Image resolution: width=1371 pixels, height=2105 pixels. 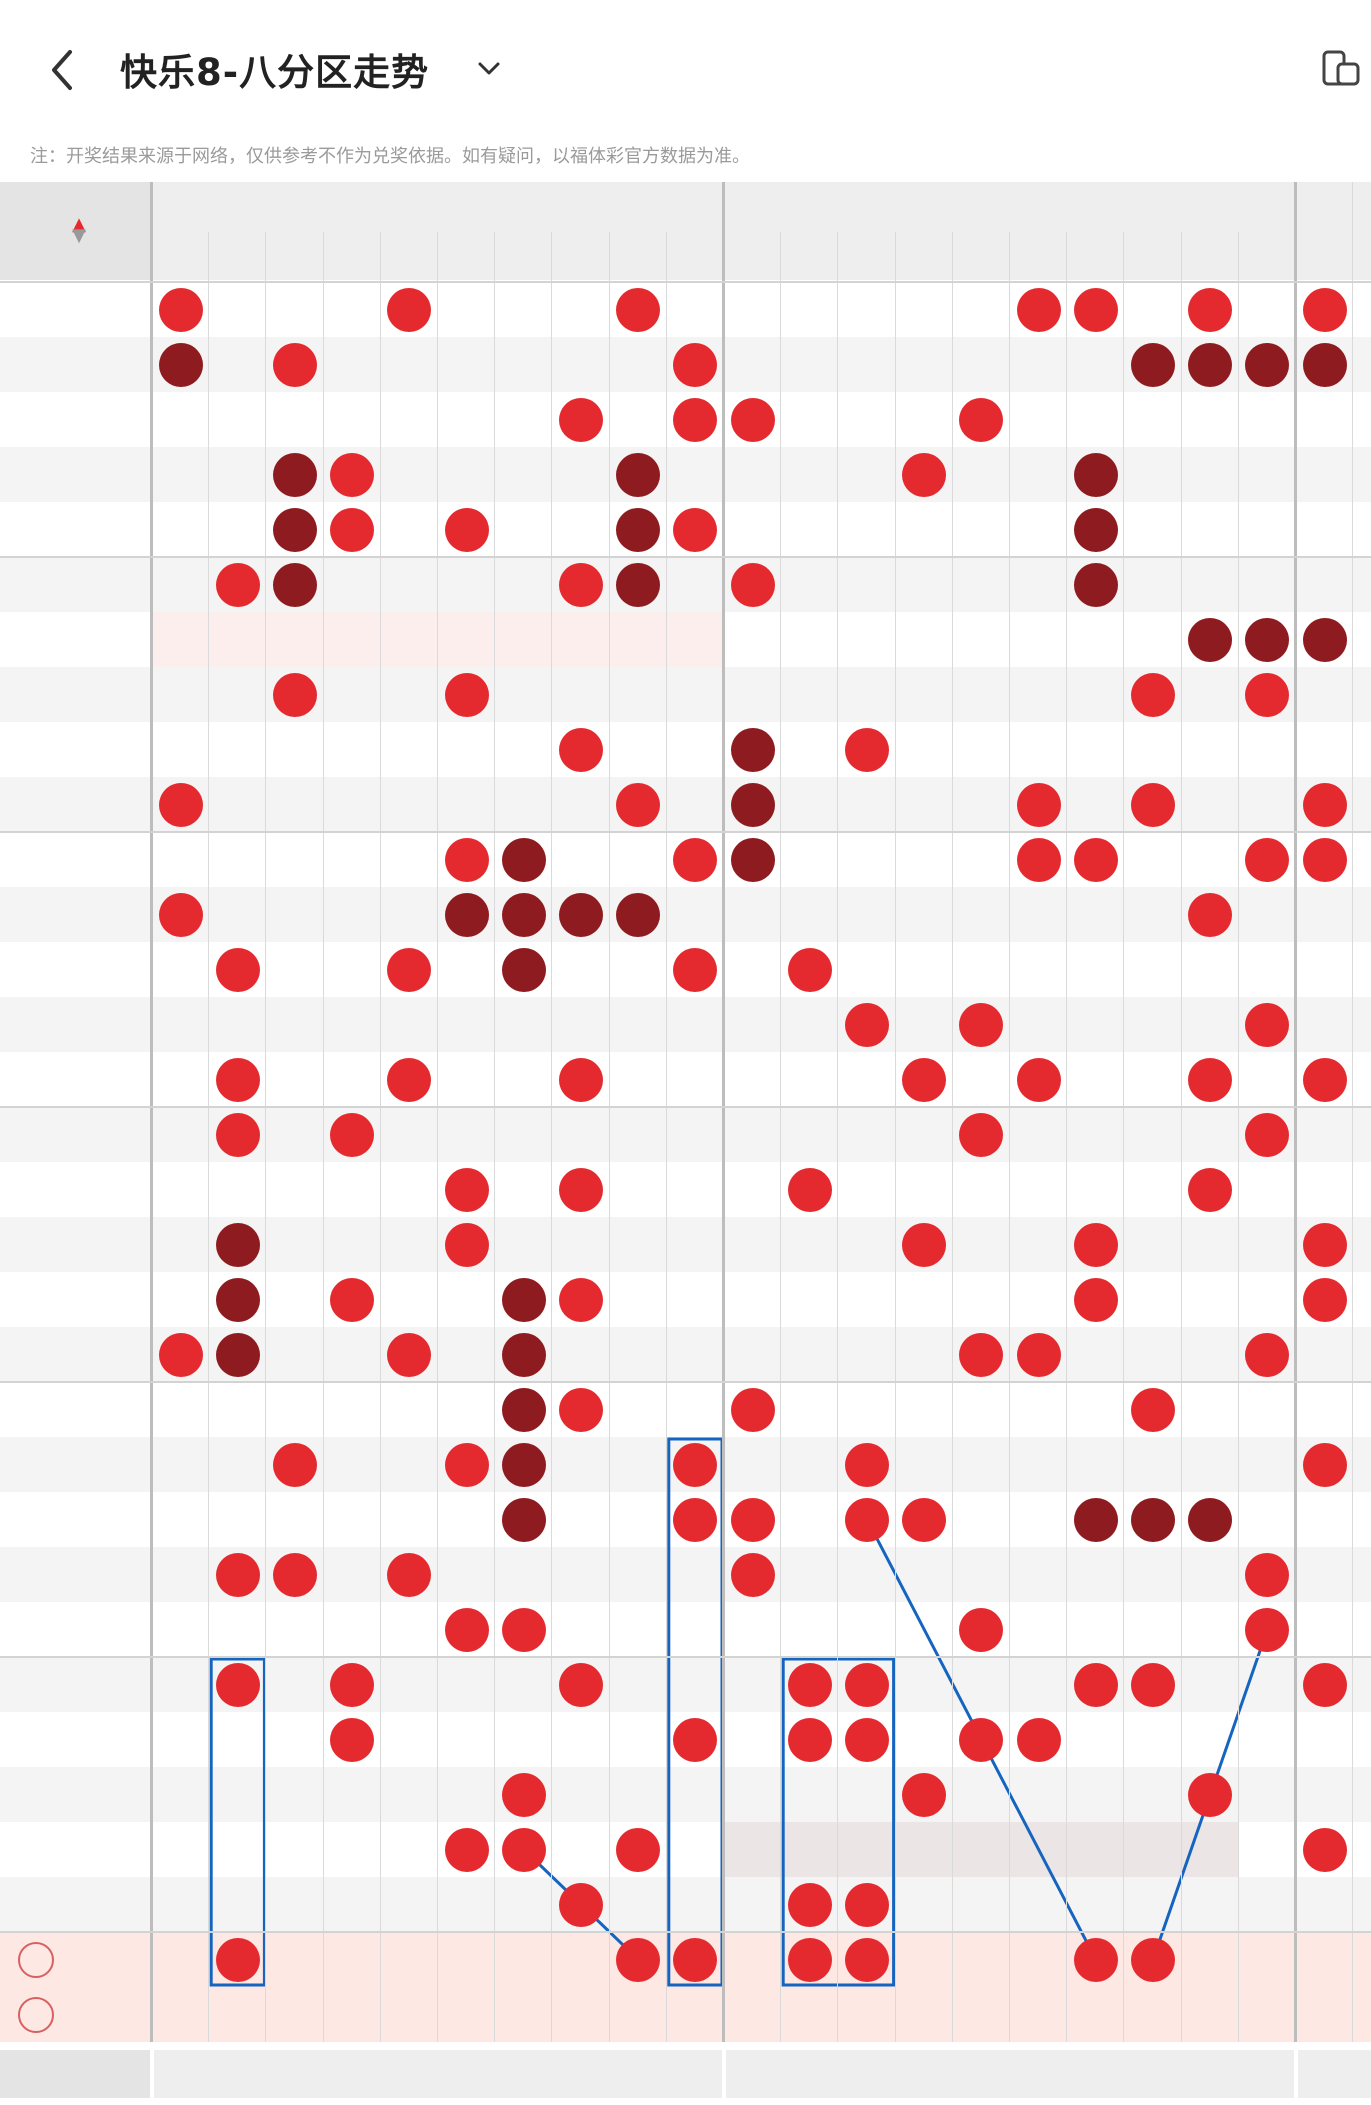 What do you see at coordinates (76, 1519) in the screenshot?
I see `period-cell` at bounding box center [76, 1519].